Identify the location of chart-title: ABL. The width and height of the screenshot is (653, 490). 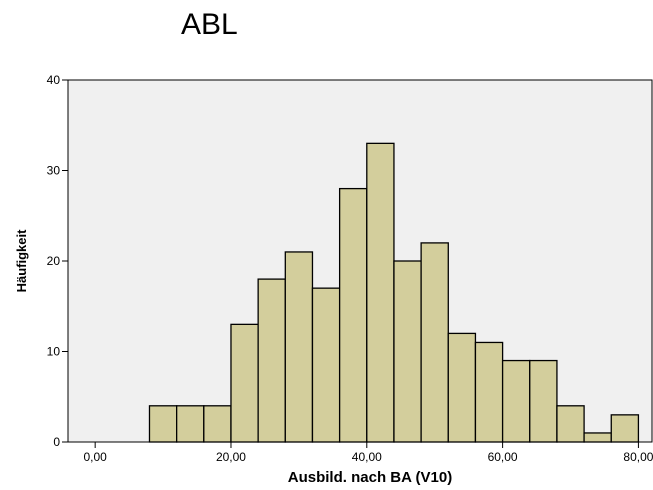
(209, 24).